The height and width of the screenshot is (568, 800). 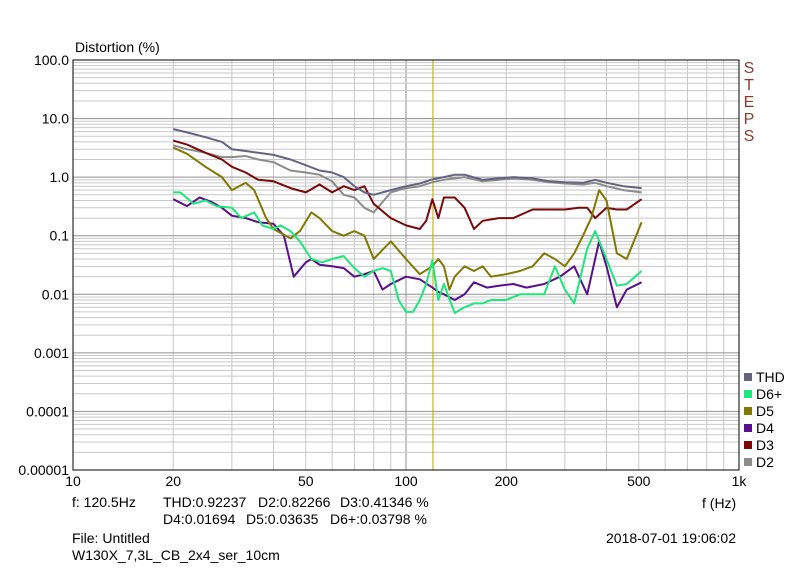 What do you see at coordinates (671, 538) in the screenshot?
I see `timestamp: 2018-07-01 19:06:02` at bounding box center [671, 538].